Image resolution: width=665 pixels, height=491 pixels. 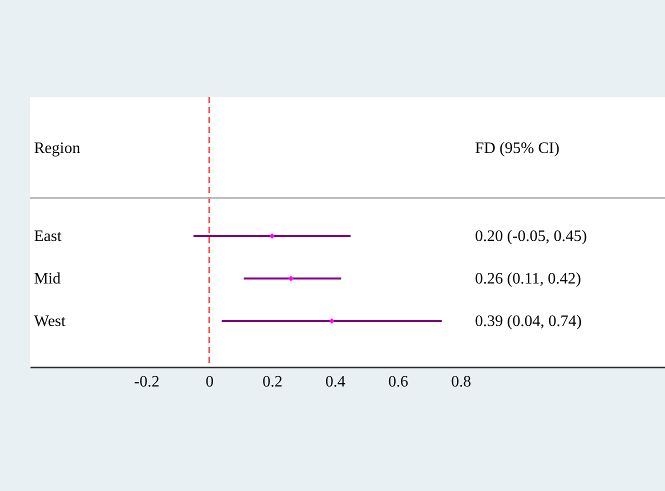 What do you see at coordinates (461, 382) in the screenshot?
I see `x-tick-label: 0.8` at bounding box center [461, 382].